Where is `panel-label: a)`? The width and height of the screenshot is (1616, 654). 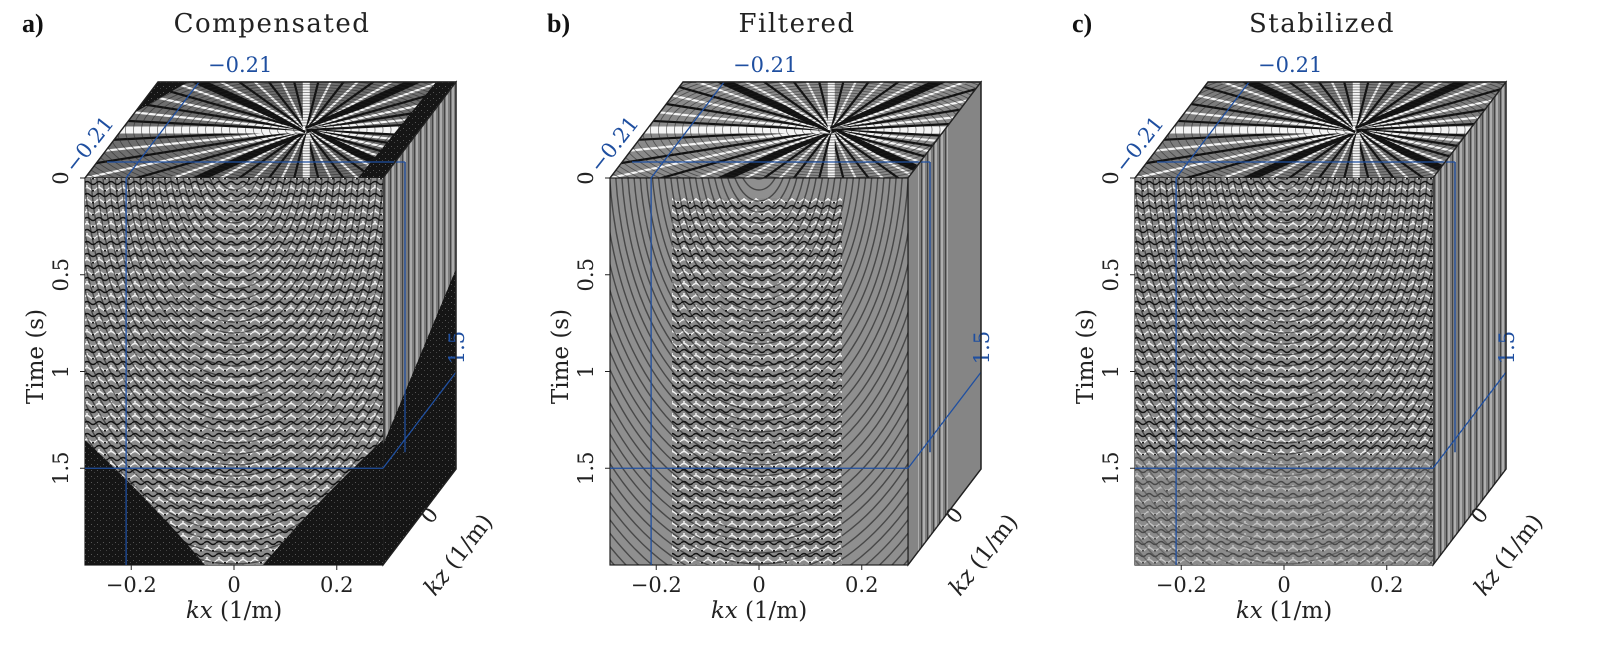 panel-label: a) is located at coordinates (33, 23).